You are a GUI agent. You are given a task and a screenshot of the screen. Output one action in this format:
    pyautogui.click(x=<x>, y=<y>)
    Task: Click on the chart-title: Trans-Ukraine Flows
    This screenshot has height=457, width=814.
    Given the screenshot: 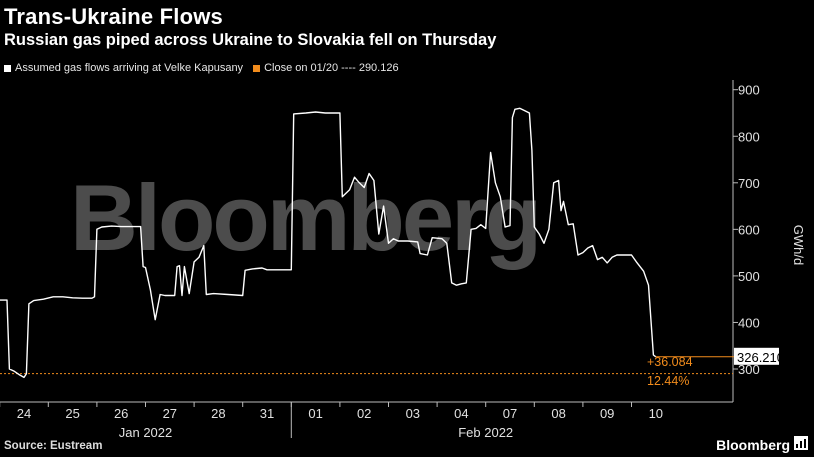 What is the action you would take?
    pyautogui.click(x=113, y=16)
    